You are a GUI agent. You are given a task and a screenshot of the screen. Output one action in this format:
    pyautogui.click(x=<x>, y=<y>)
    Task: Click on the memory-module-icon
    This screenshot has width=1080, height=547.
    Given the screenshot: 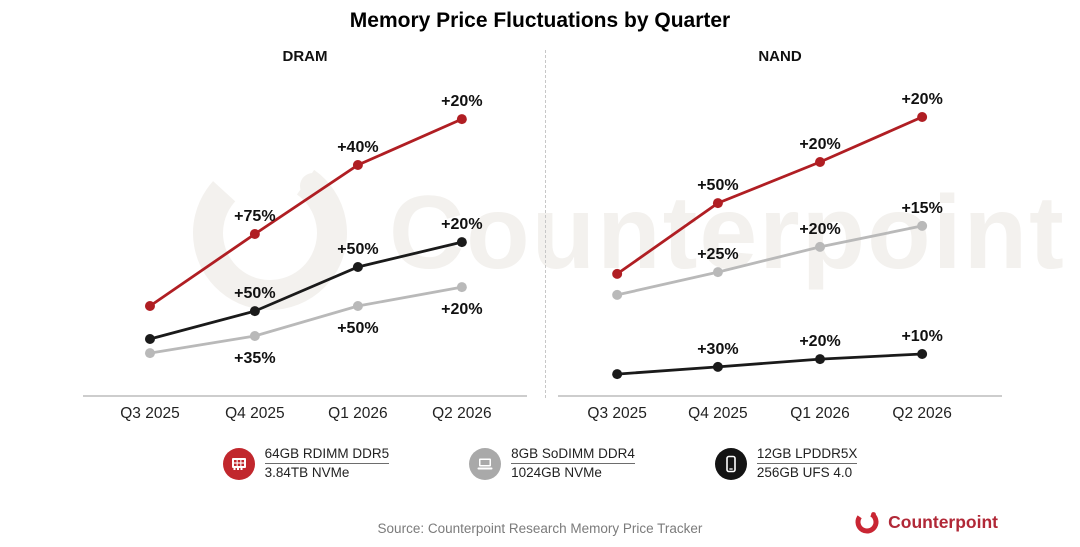 What is the action you would take?
    pyautogui.click(x=238, y=463)
    